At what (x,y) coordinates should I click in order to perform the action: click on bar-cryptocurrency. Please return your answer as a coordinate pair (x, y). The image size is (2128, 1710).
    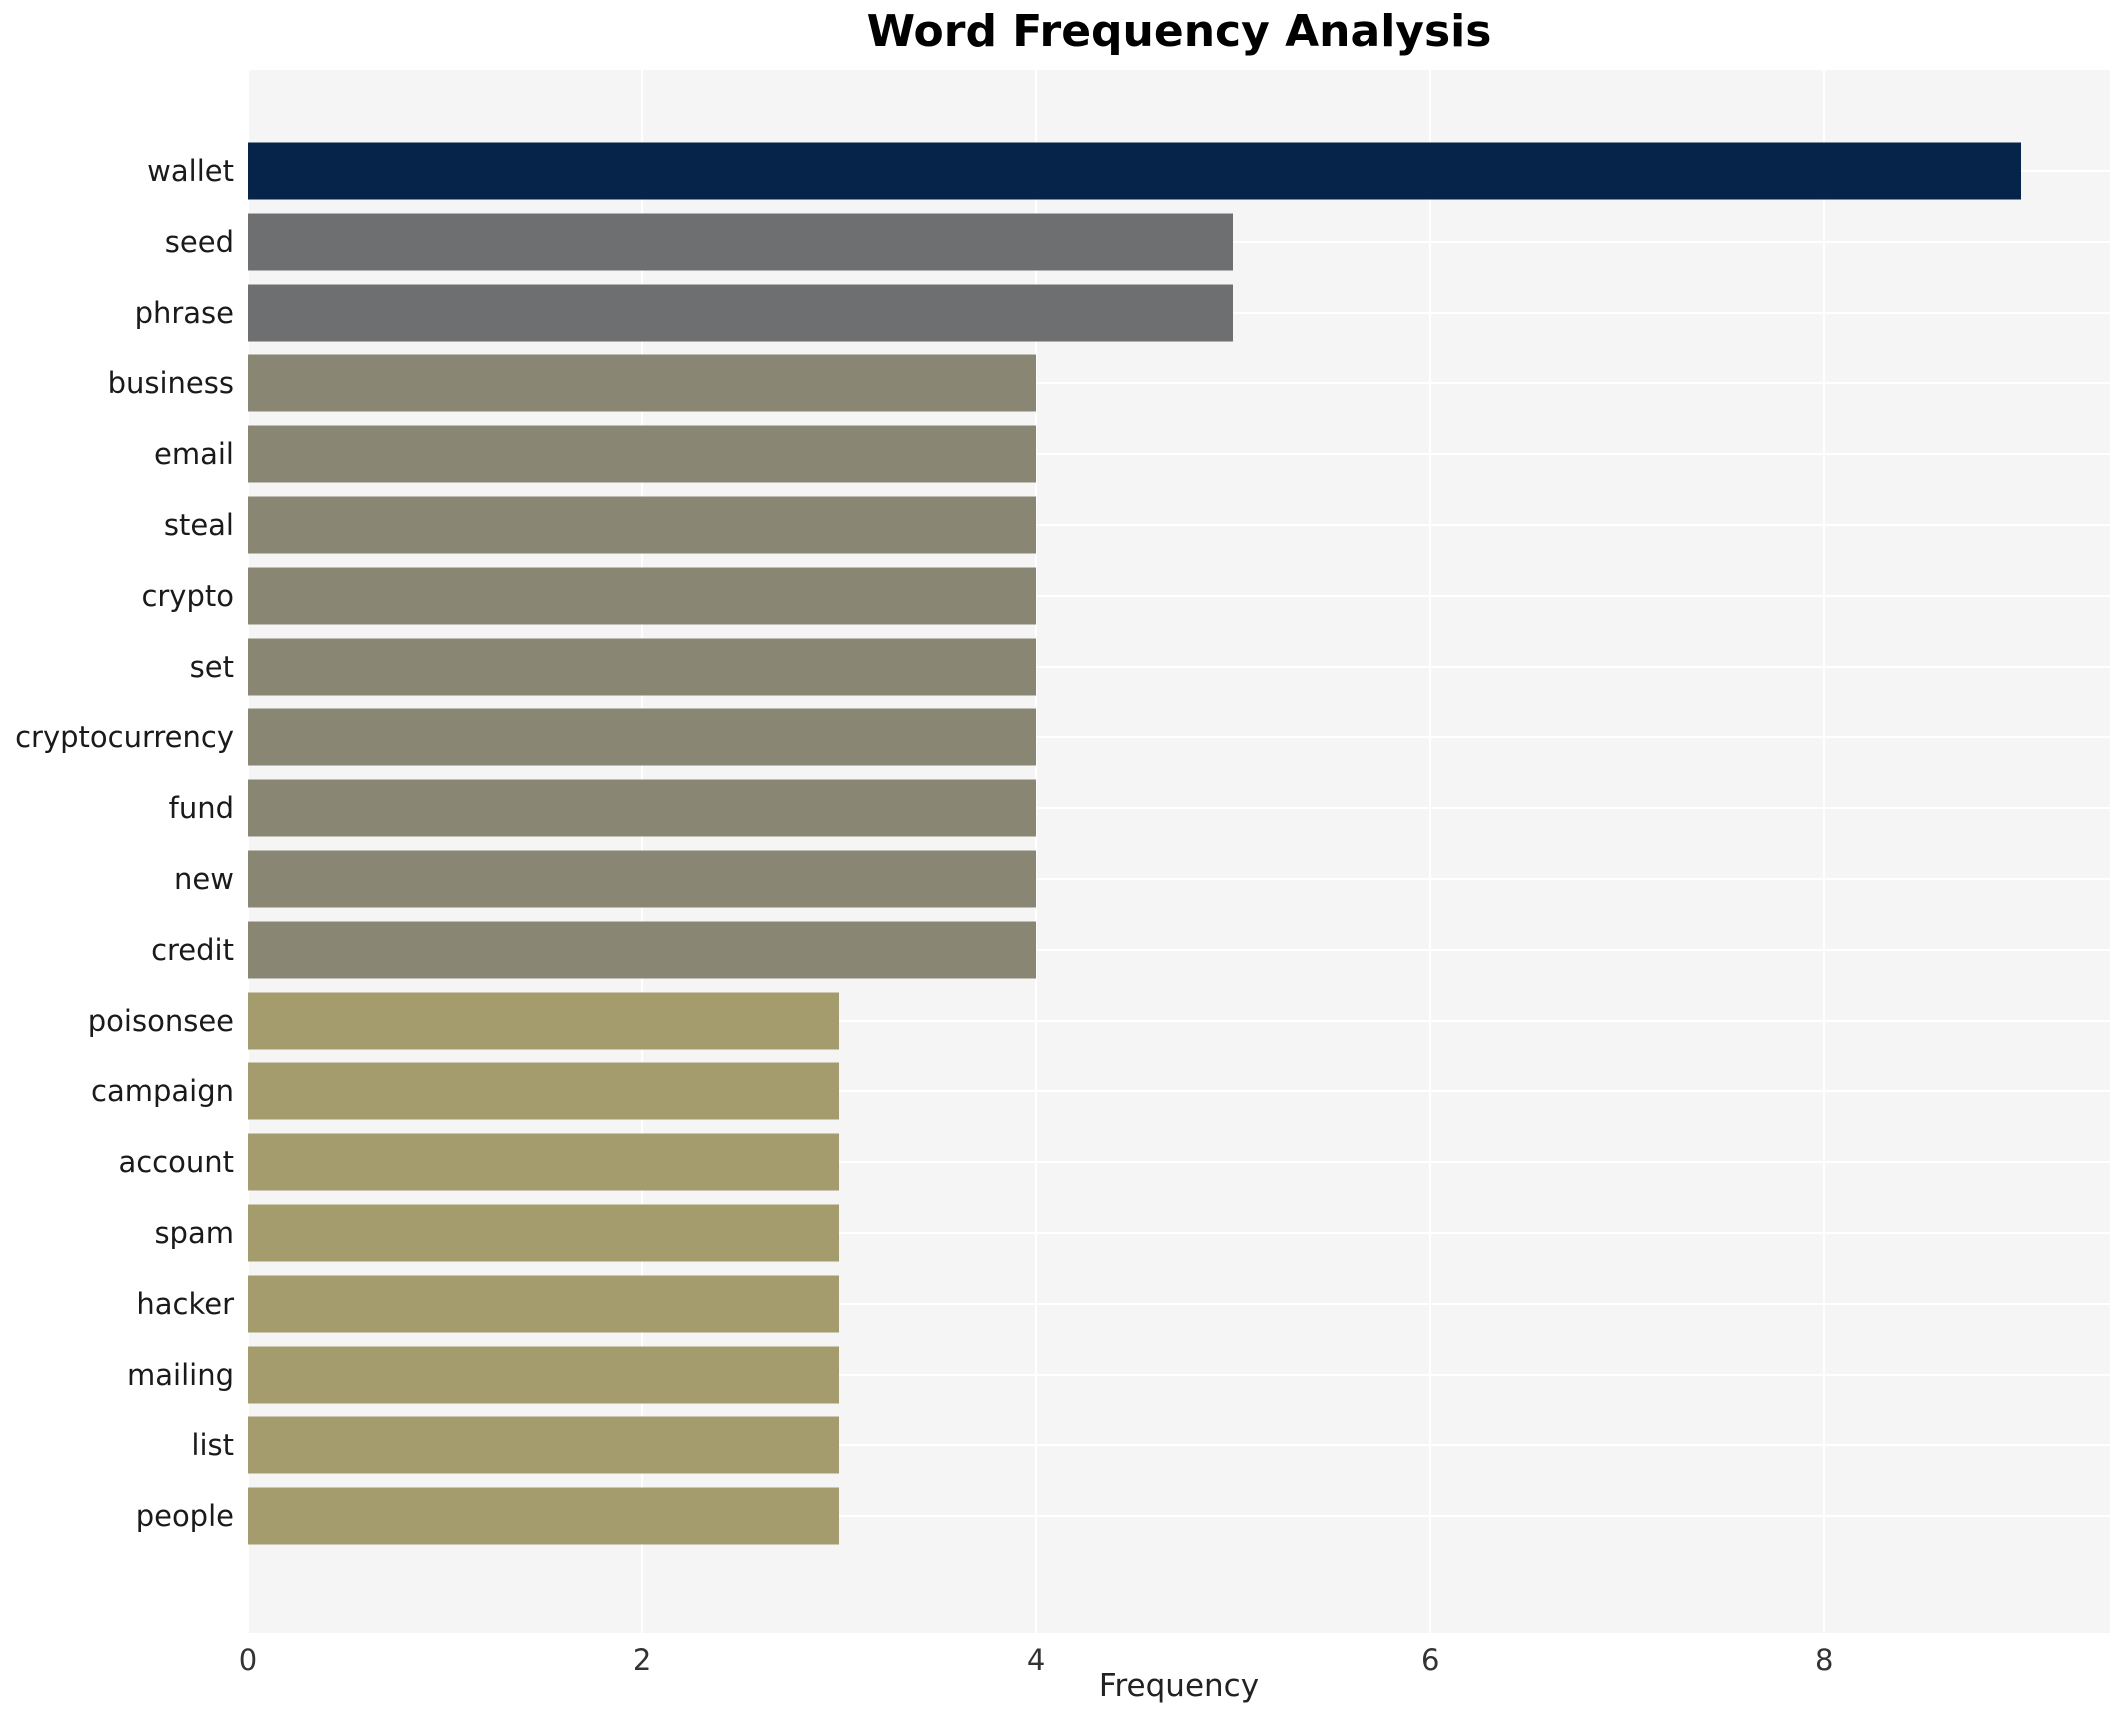
    Looking at the image, I should click on (642, 737).